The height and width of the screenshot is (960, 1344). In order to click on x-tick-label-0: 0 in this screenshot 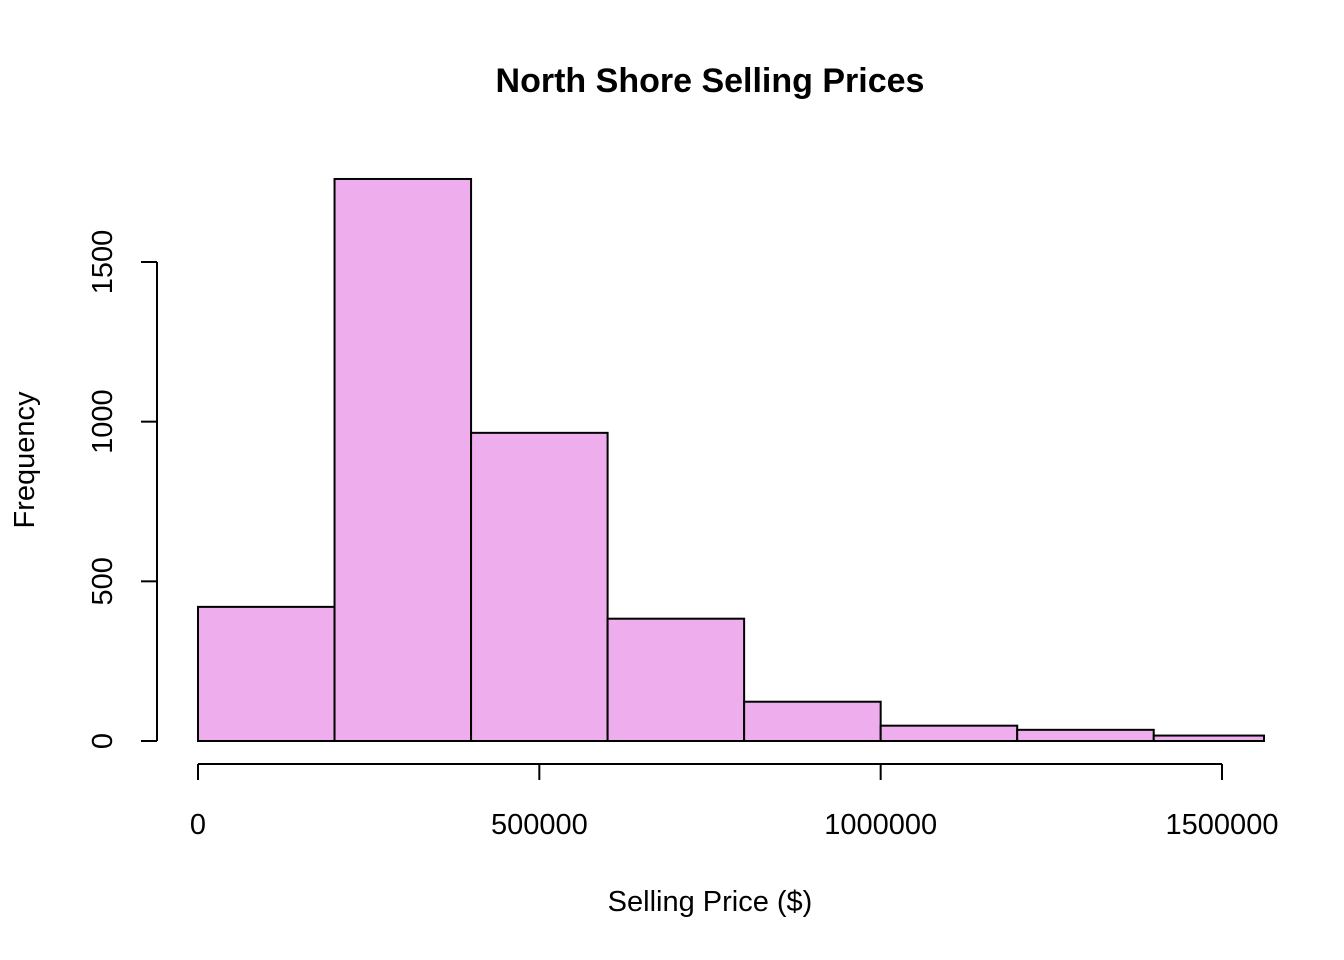, I will do `click(198, 825)`.